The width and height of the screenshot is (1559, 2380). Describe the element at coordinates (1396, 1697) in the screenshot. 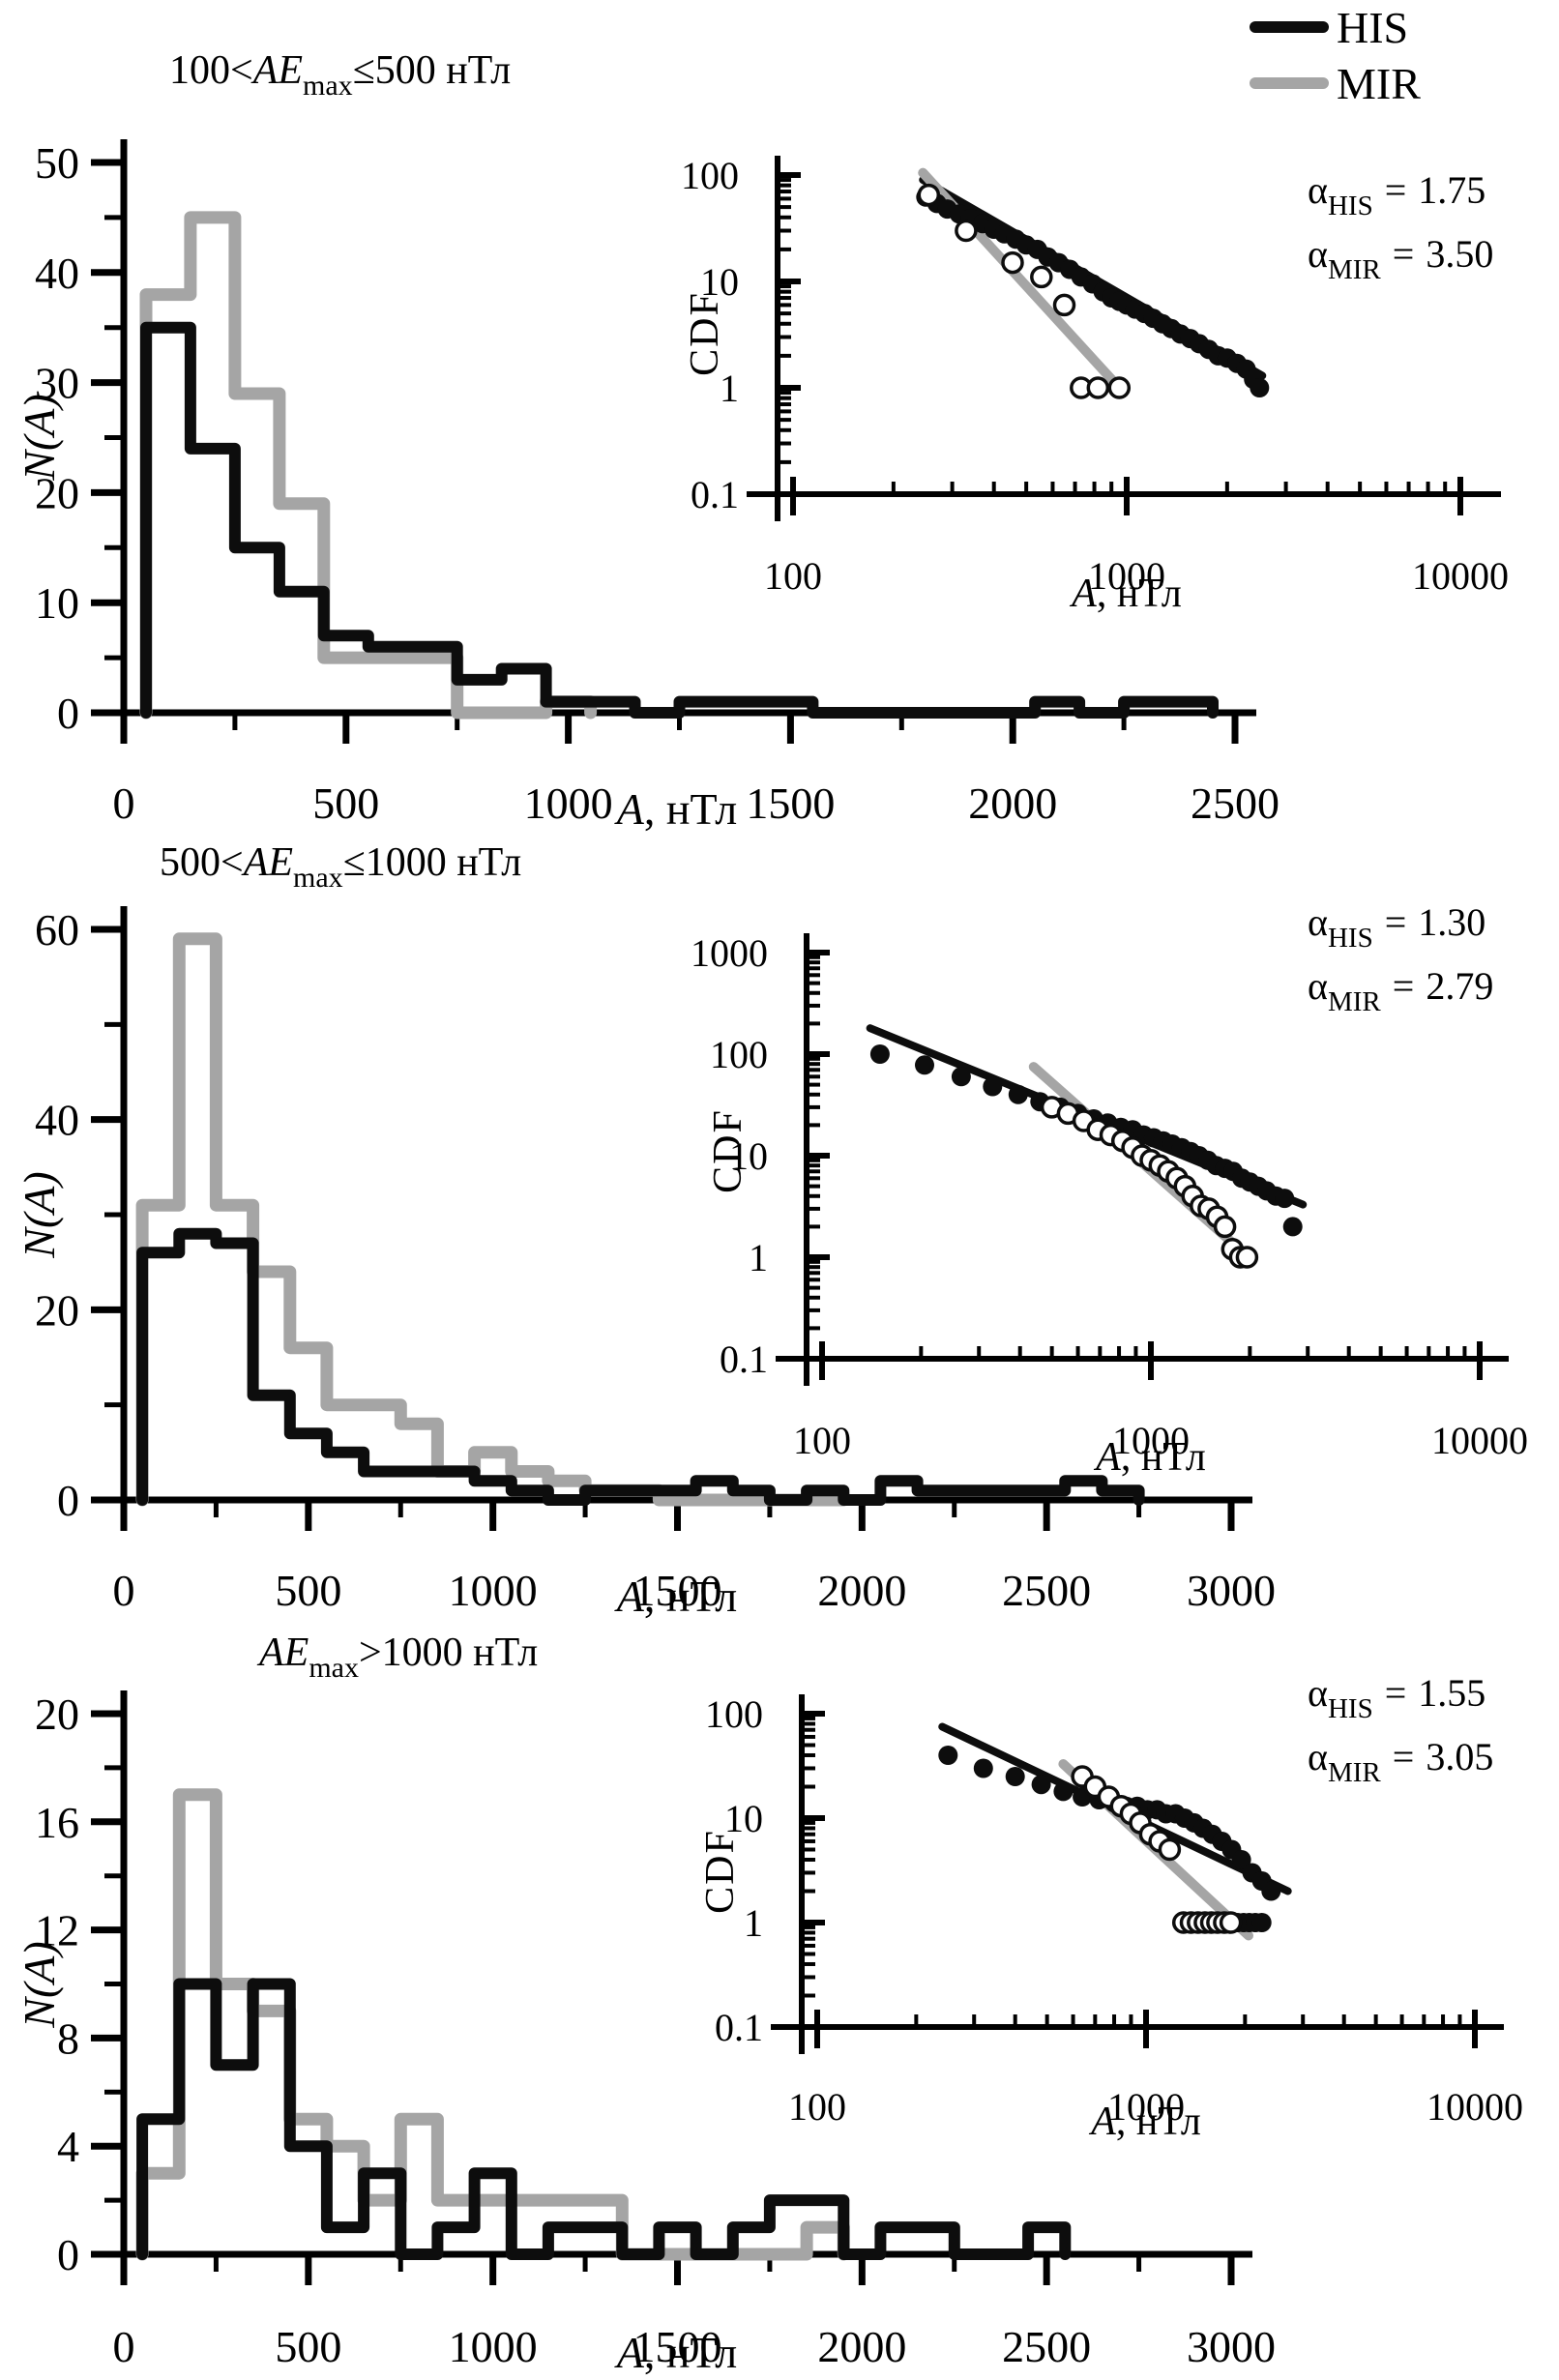

I see `alpha-his-annotation: αHIS = 1.55` at that location.